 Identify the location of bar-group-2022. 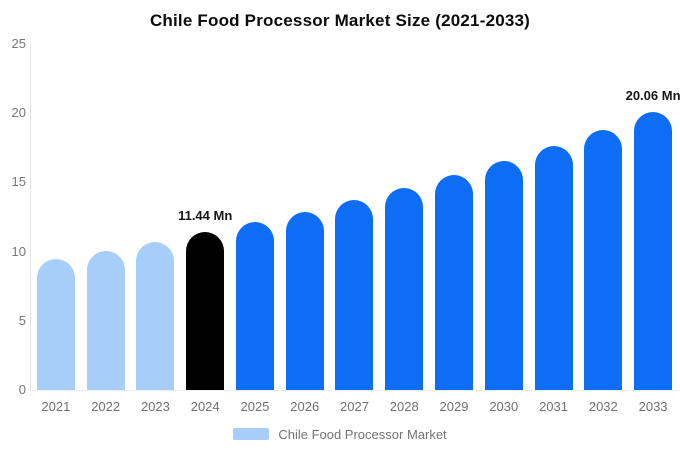
(106, 217).